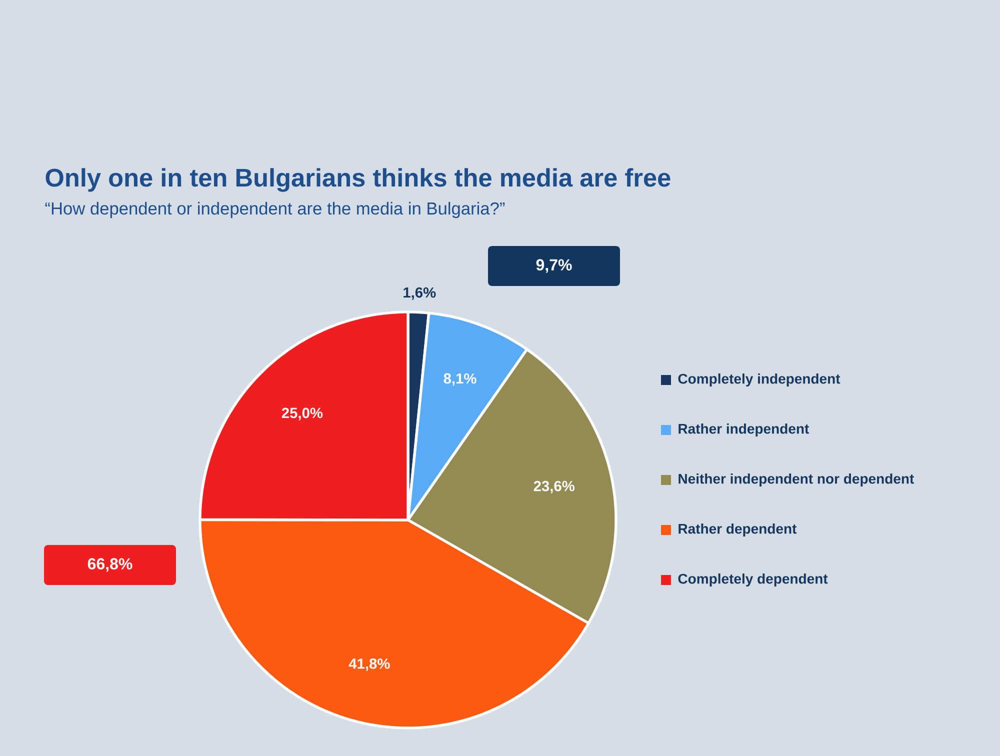 The height and width of the screenshot is (756, 1000). I want to click on text: 9,7%, so click(554, 266).